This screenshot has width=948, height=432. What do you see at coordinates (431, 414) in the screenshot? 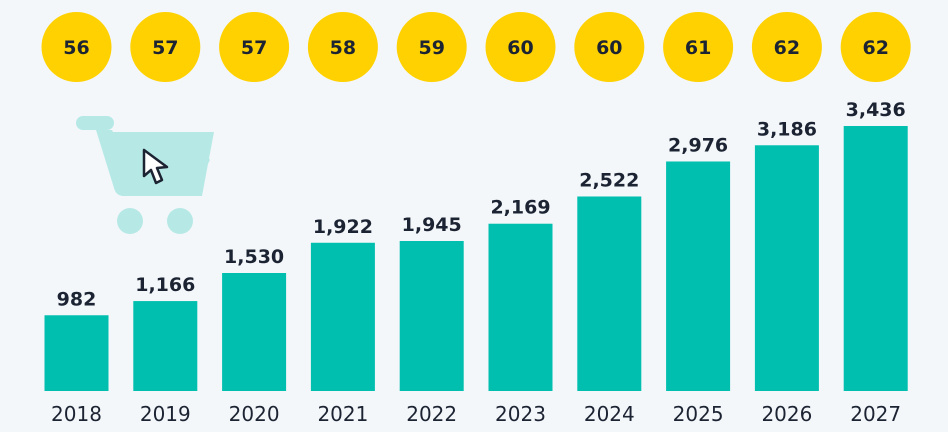
I see `x-axis-tick-label: 2022` at bounding box center [431, 414].